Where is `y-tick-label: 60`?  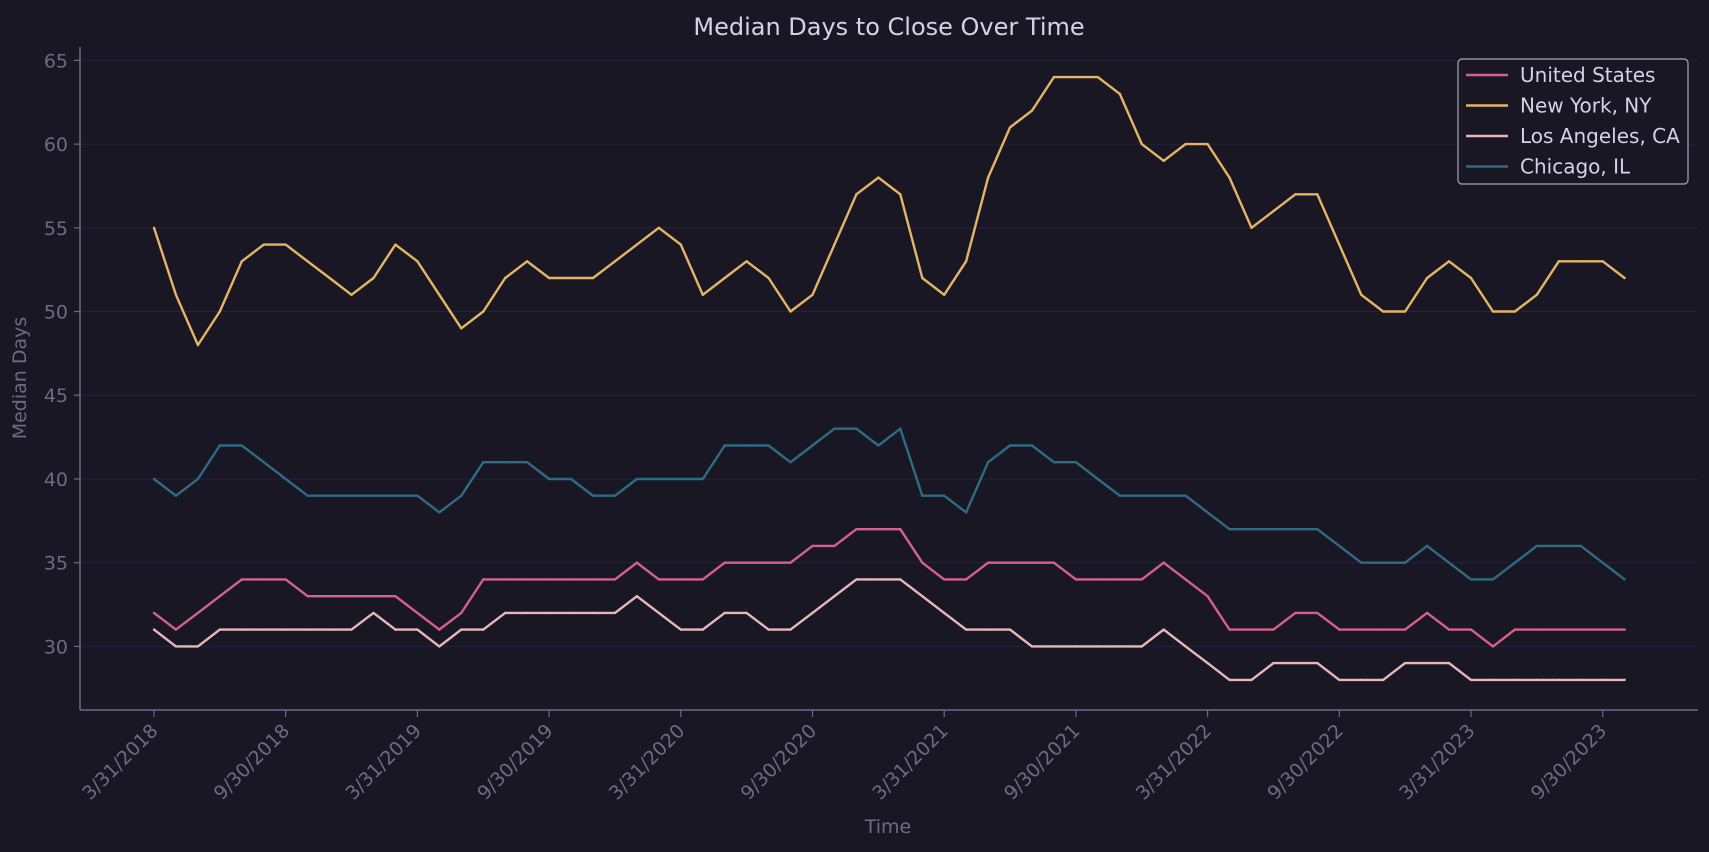 y-tick-label: 60 is located at coordinates (56, 145).